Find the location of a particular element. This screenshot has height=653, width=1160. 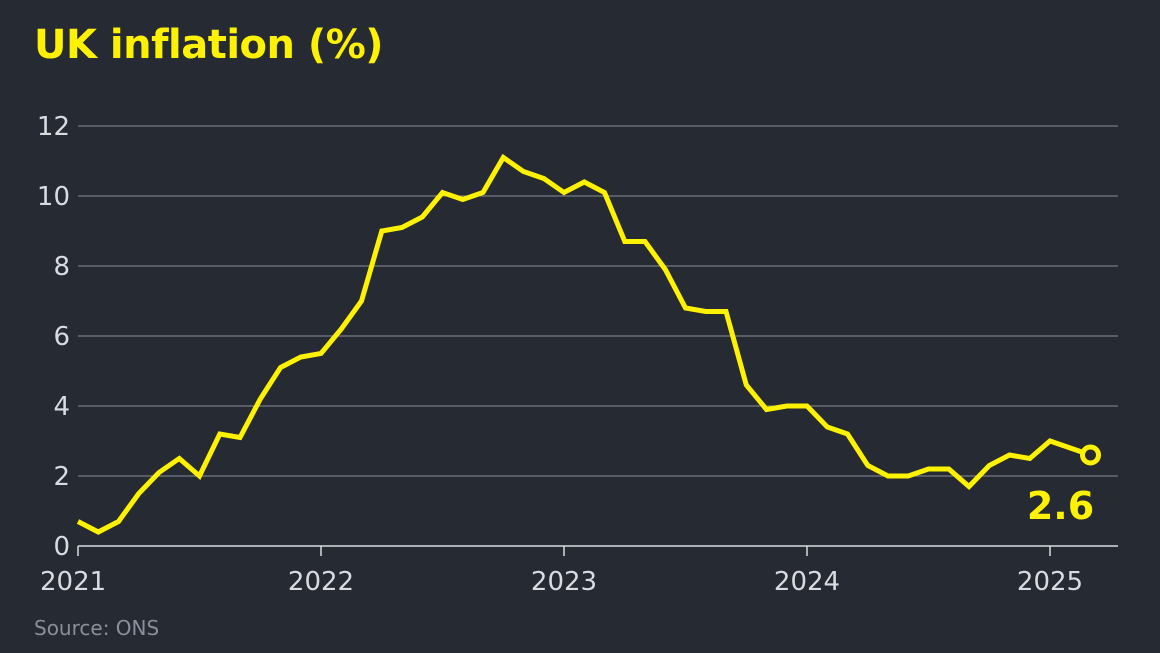

x-tick-label: 2024 is located at coordinates (807, 582).